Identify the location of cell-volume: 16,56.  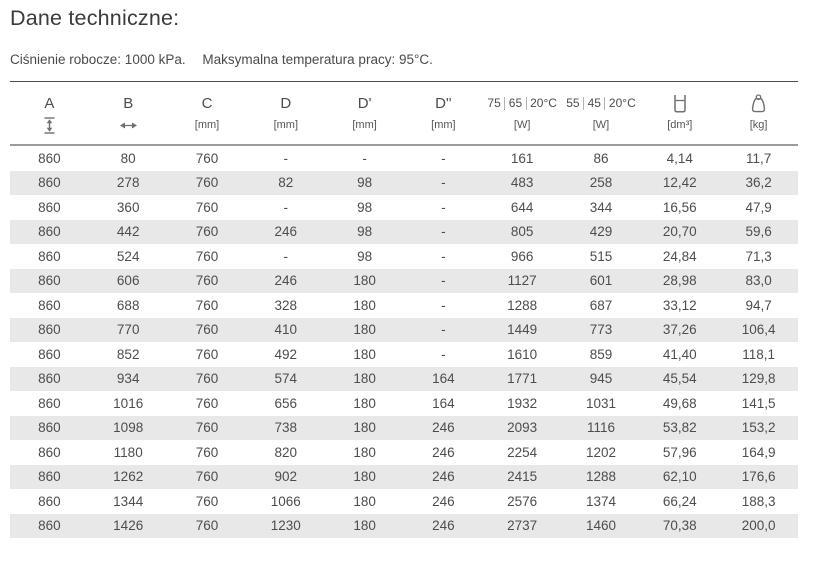
(679, 207).